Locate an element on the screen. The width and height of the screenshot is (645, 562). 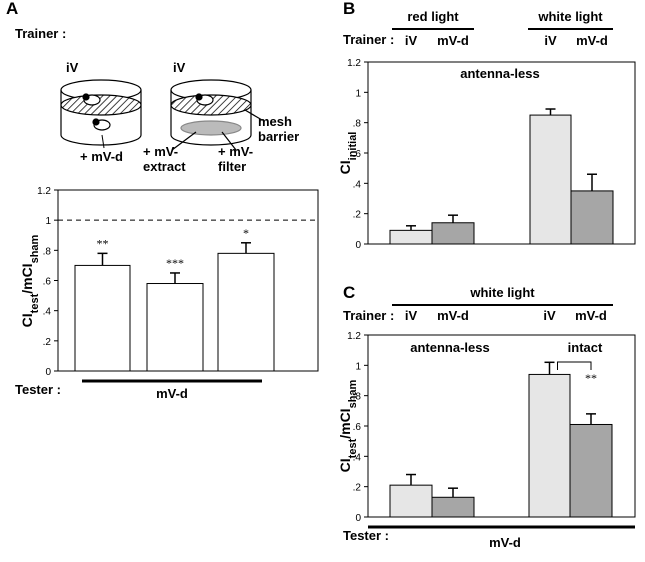
annotation: intact is located at coordinates (585, 347).